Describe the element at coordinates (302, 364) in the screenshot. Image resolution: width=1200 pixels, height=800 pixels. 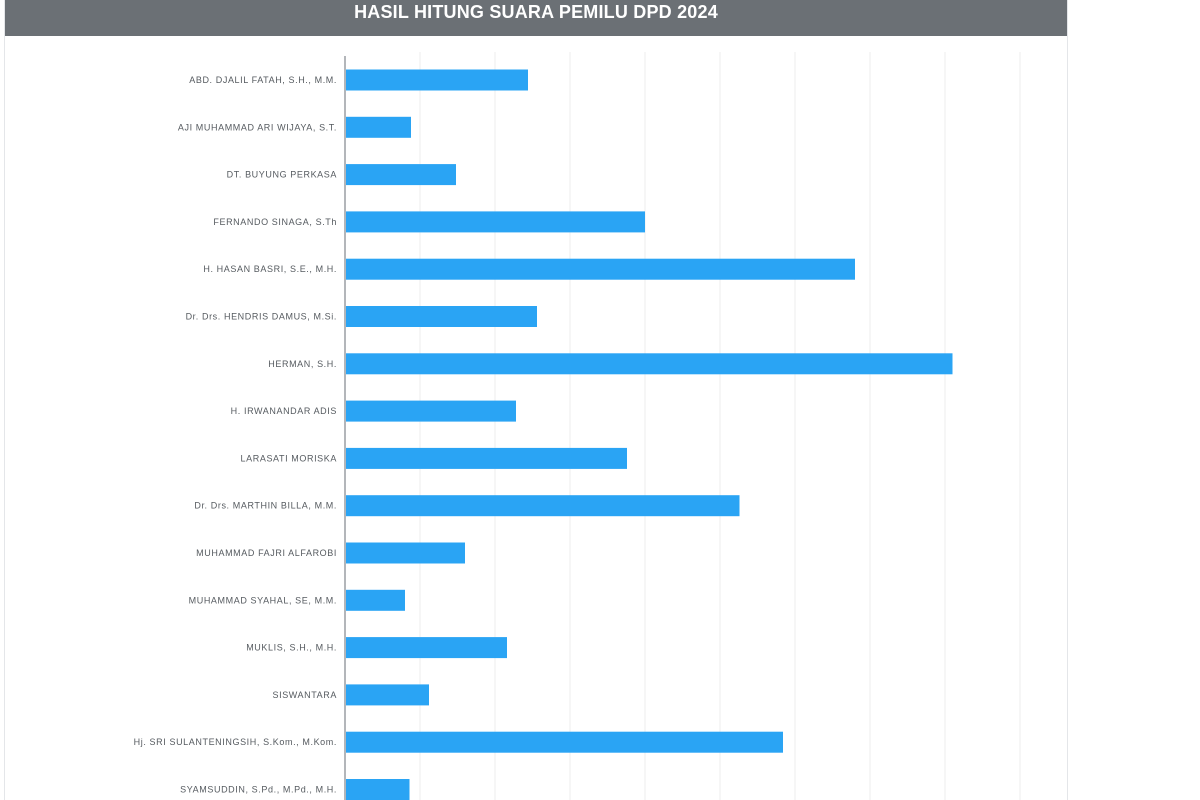
I see `category-label: HERMAN, S.H.` at that location.